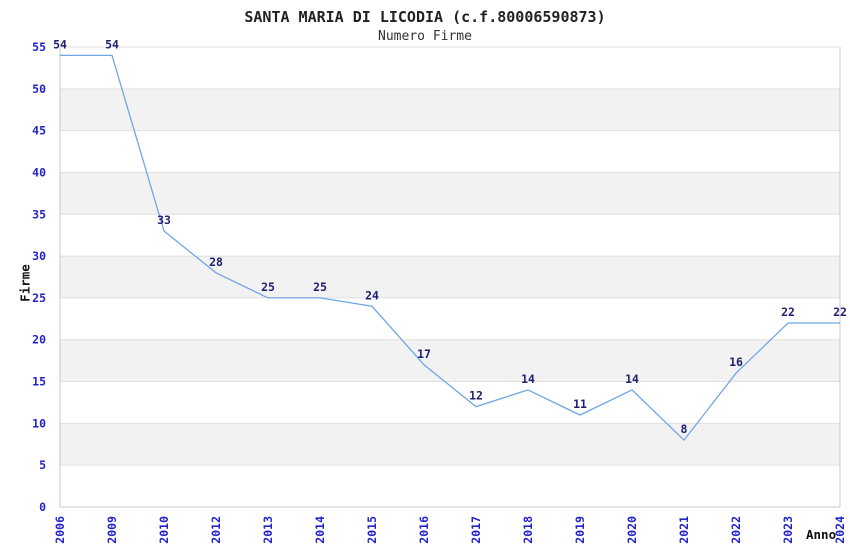 This screenshot has height=550, width=850. I want to click on x-tick-label: 2006, so click(60, 530).